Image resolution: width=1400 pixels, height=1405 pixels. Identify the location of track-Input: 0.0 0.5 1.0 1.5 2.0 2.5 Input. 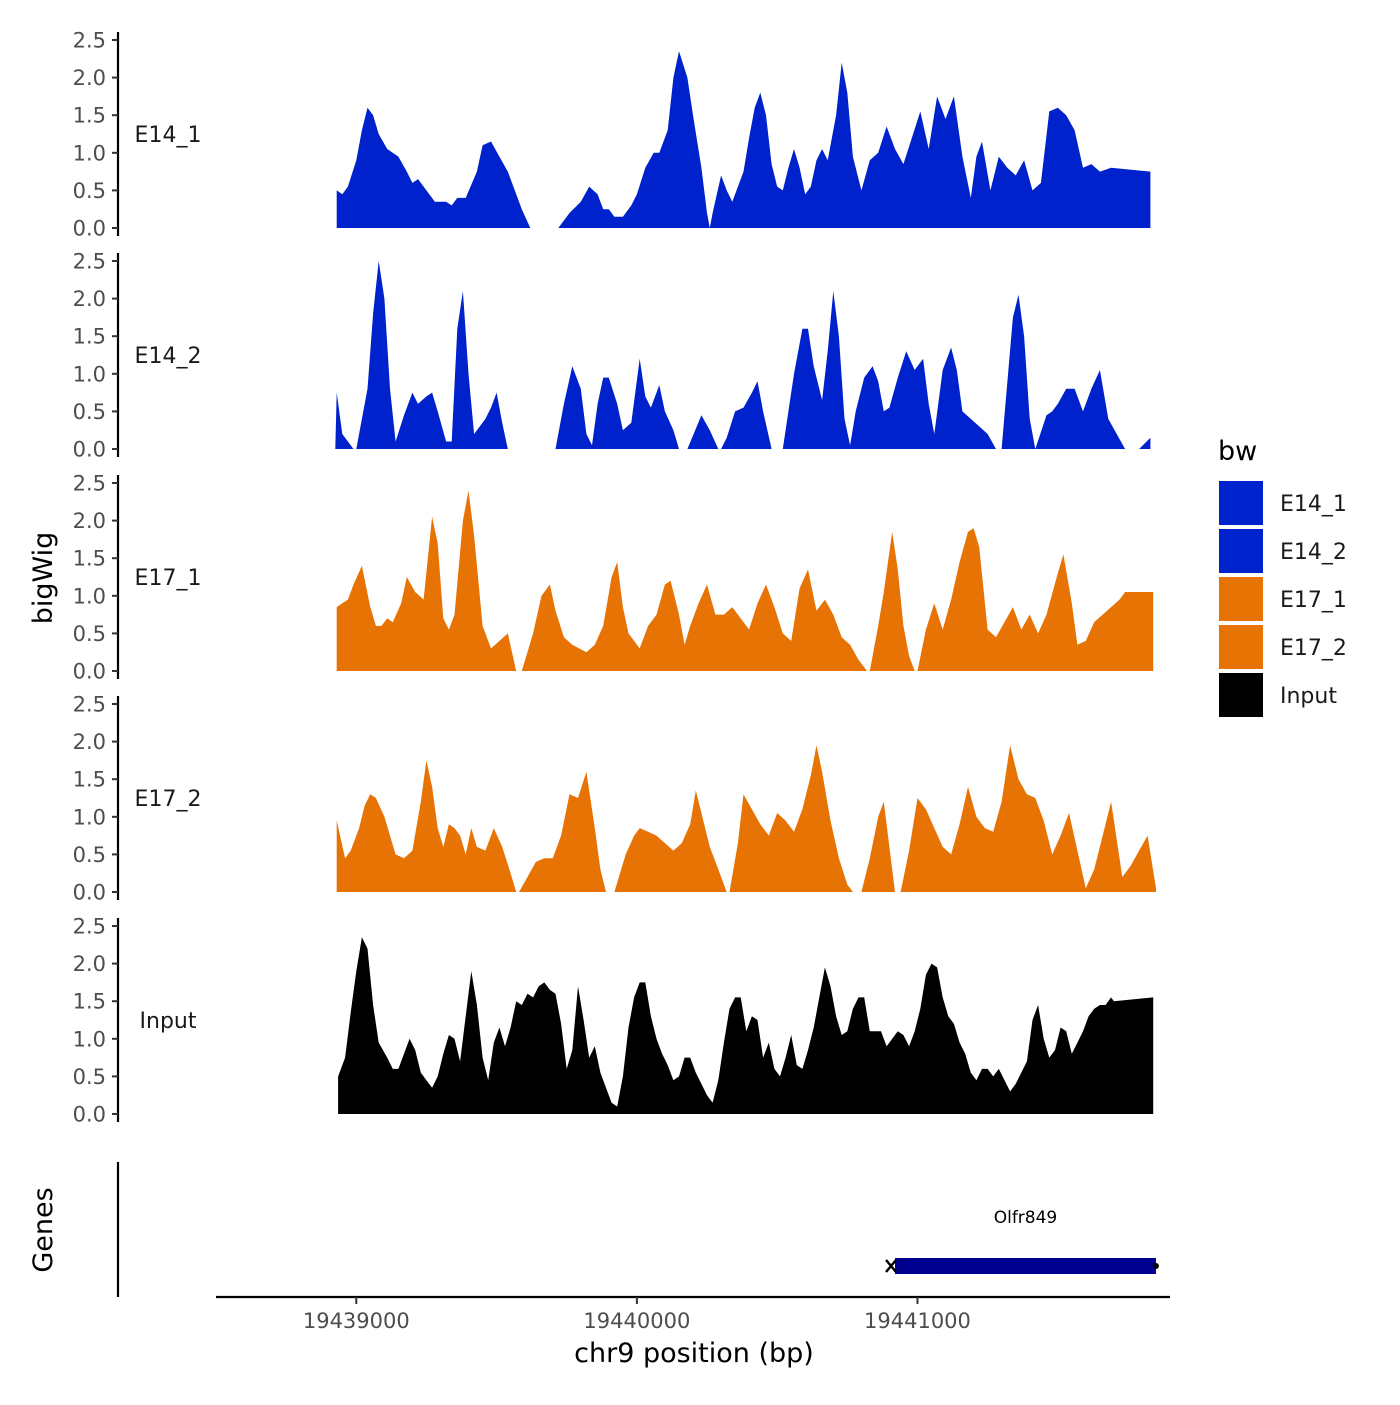
(613, 1021).